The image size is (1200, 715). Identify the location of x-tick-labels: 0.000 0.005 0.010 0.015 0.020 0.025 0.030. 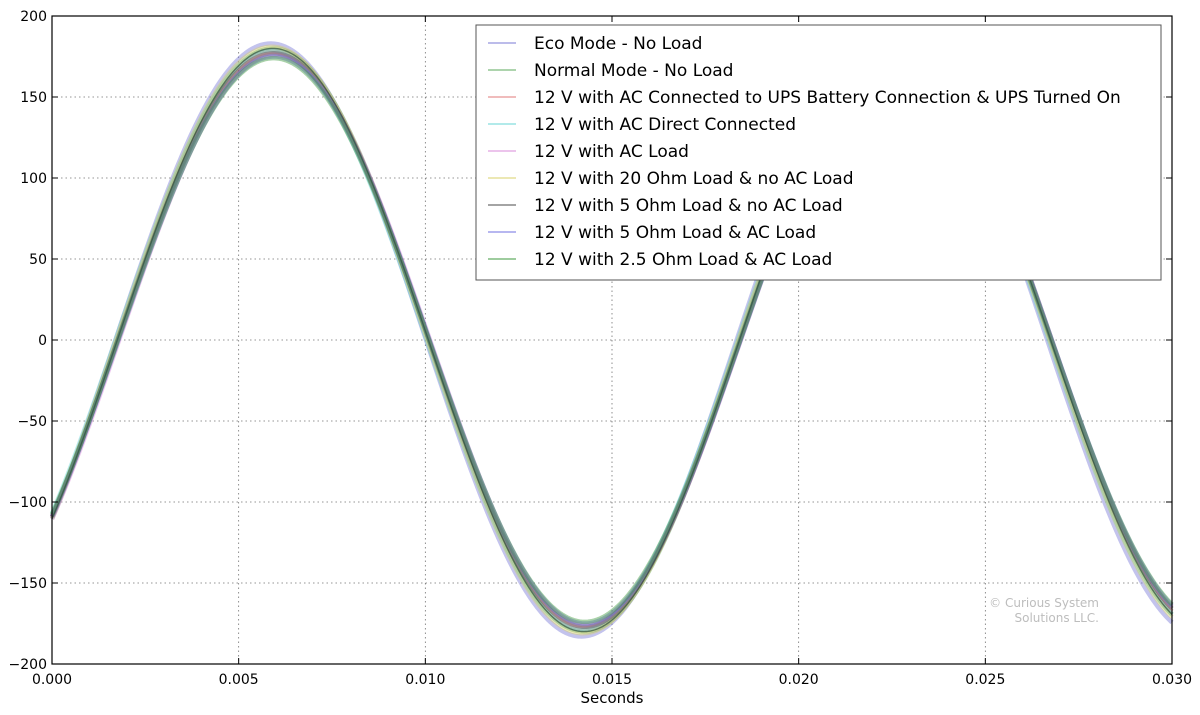
(612, 680).